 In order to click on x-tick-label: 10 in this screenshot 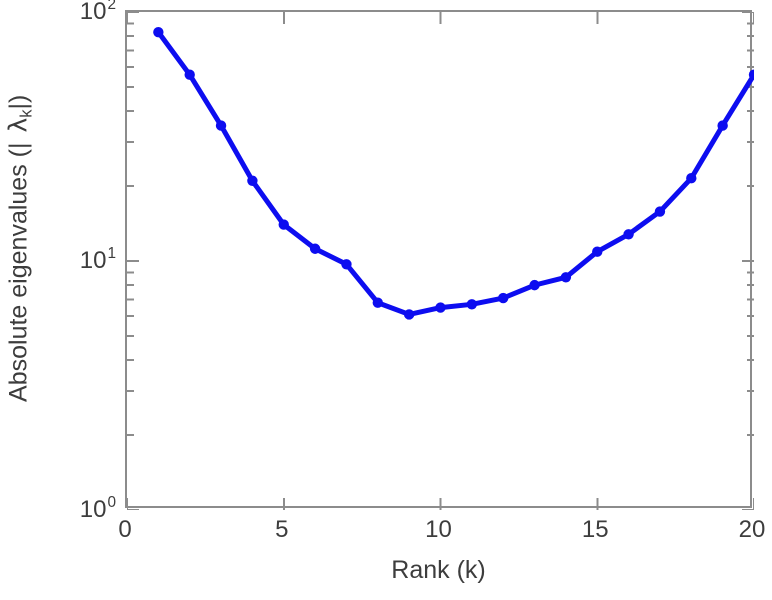, I will do `click(438, 529)`.